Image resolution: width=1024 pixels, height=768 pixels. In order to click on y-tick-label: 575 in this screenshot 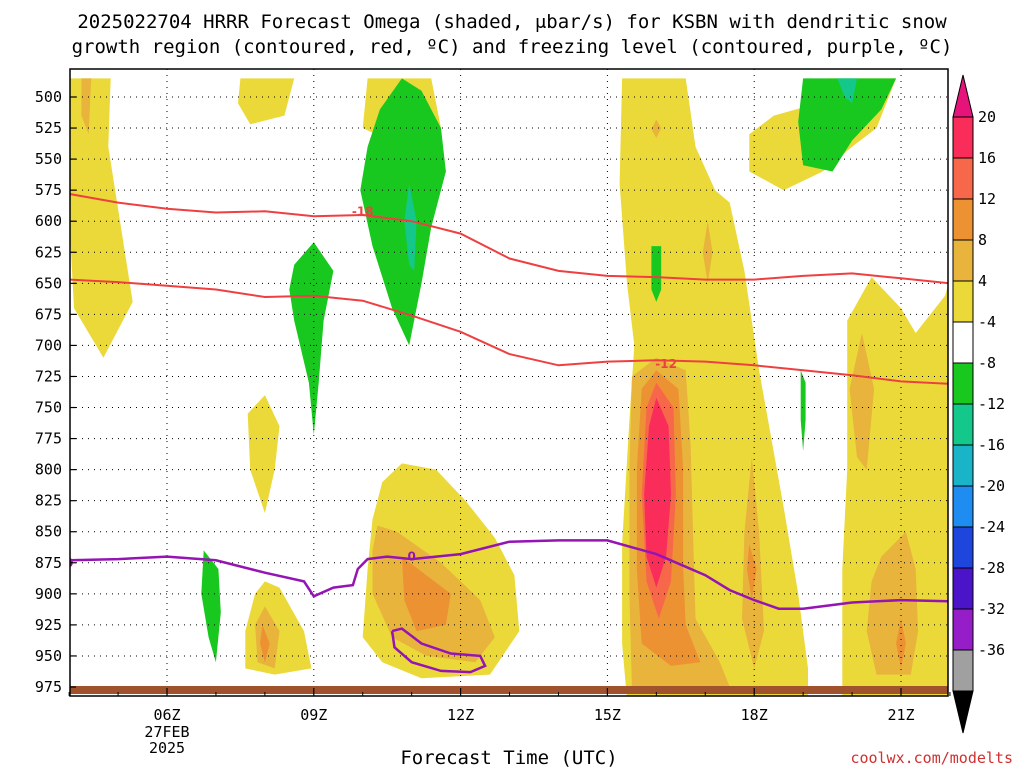, I will do `click(48, 190)`.